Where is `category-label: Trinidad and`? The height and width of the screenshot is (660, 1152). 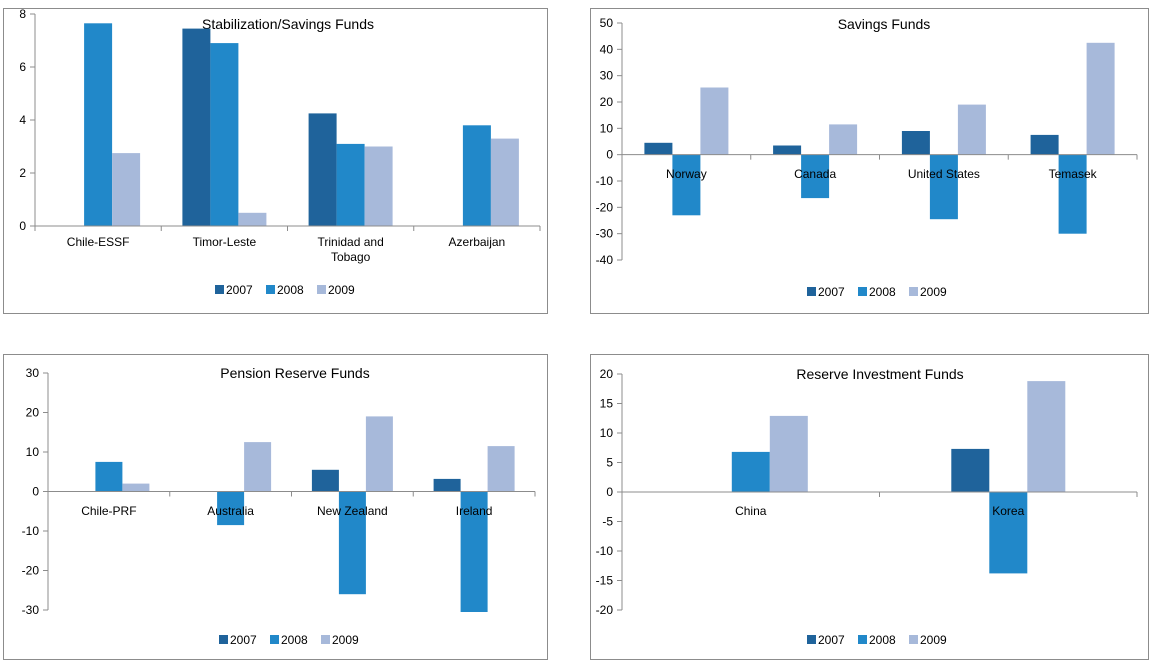
category-label: Trinidad and is located at coordinates (350, 242).